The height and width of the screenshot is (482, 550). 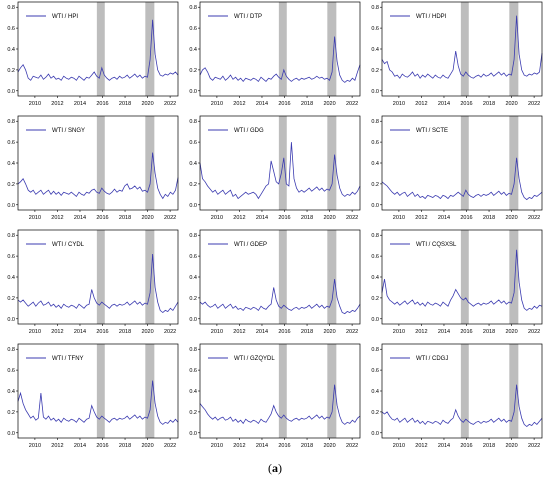 I want to click on legend-label: WTI / HDPI, so click(x=431, y=17).